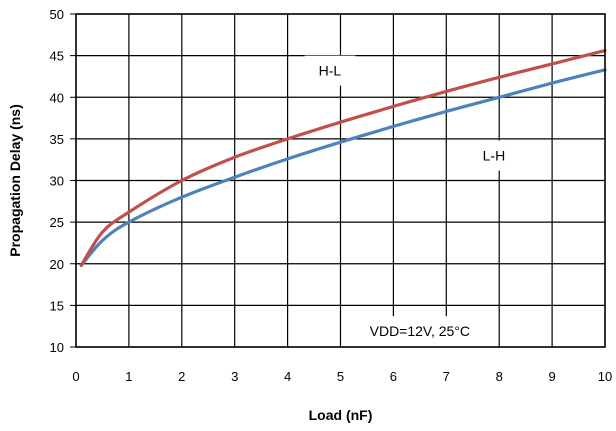 The height and width of the screenshot is (431, 616). What do you see at coordinates (181, 376) in the screenshot?
I see `x-tick-label: 2` at bounding box center [181, 376].